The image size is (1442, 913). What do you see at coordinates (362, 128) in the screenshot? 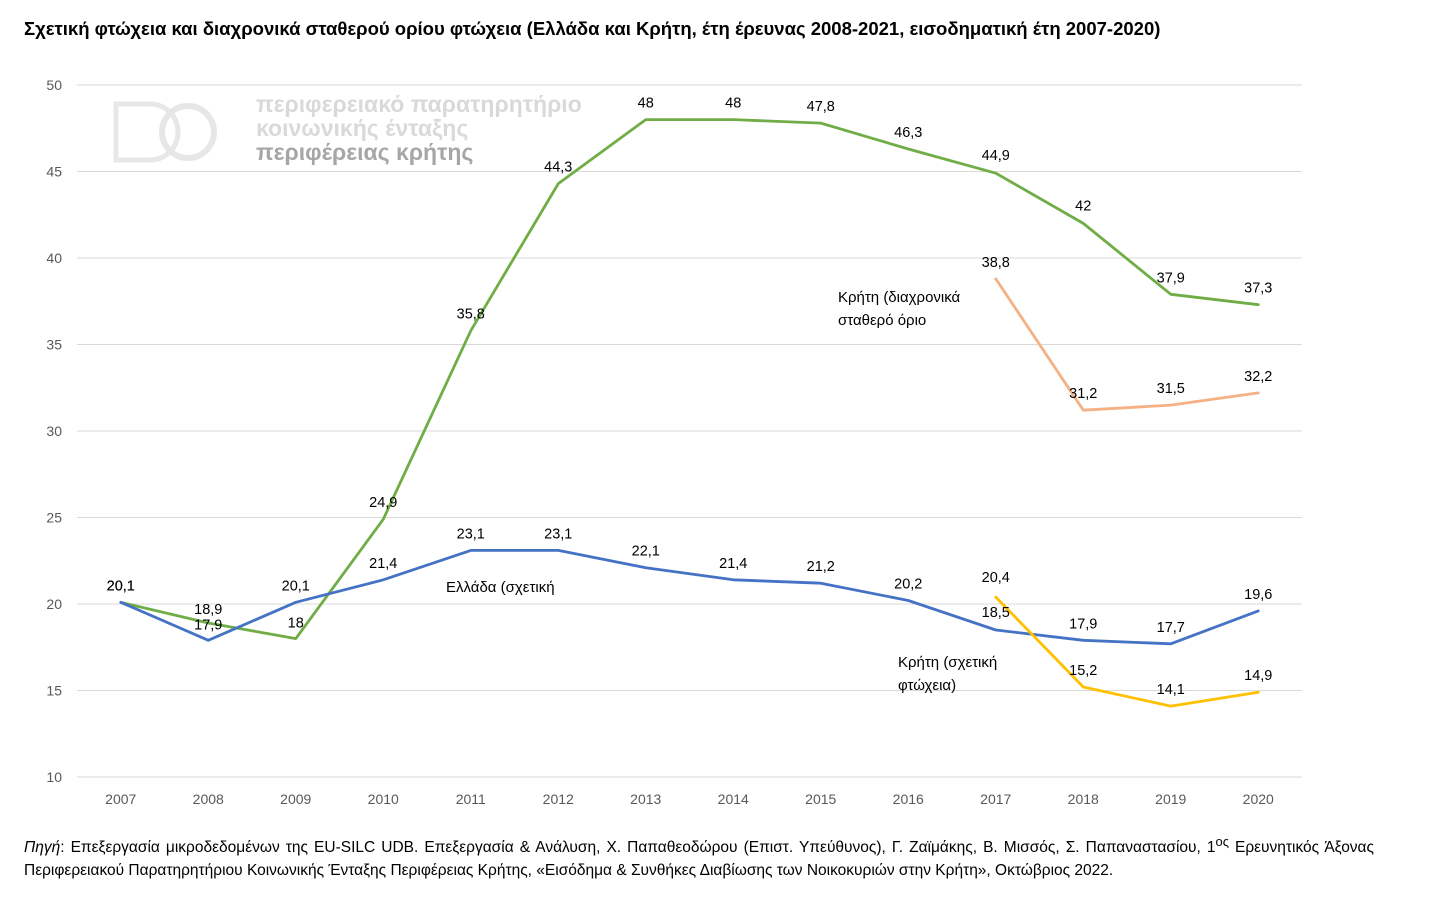
I see `logo-line-2: κοινωνικής ένταξης` at bounding box center [362, 128].